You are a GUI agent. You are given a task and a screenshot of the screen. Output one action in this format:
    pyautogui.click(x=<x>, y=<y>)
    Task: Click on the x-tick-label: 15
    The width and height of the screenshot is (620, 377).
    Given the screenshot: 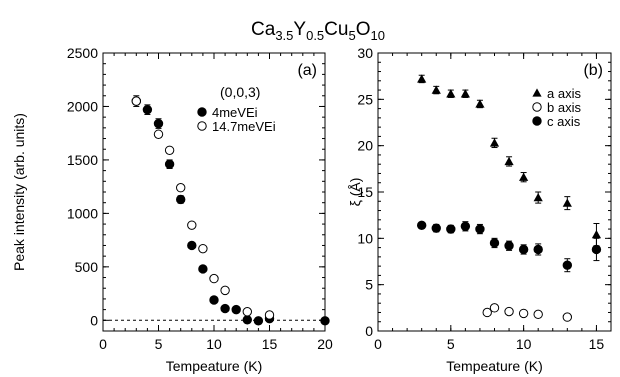 What is the action you would take?
    pyautogui.click(x=597, y=344)
    